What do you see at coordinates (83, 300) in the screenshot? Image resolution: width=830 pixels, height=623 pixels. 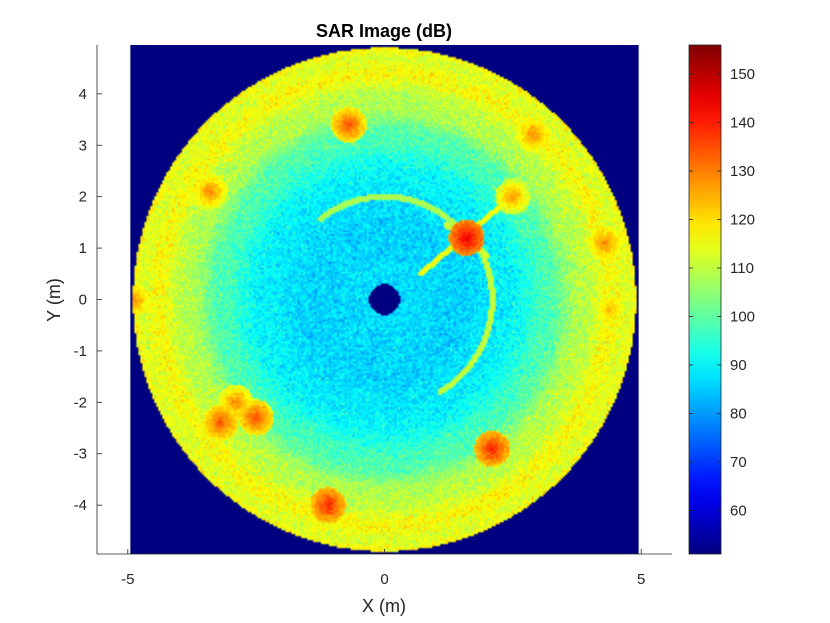 I see `y-tick-label: 0` at bounding box center [83, 300].